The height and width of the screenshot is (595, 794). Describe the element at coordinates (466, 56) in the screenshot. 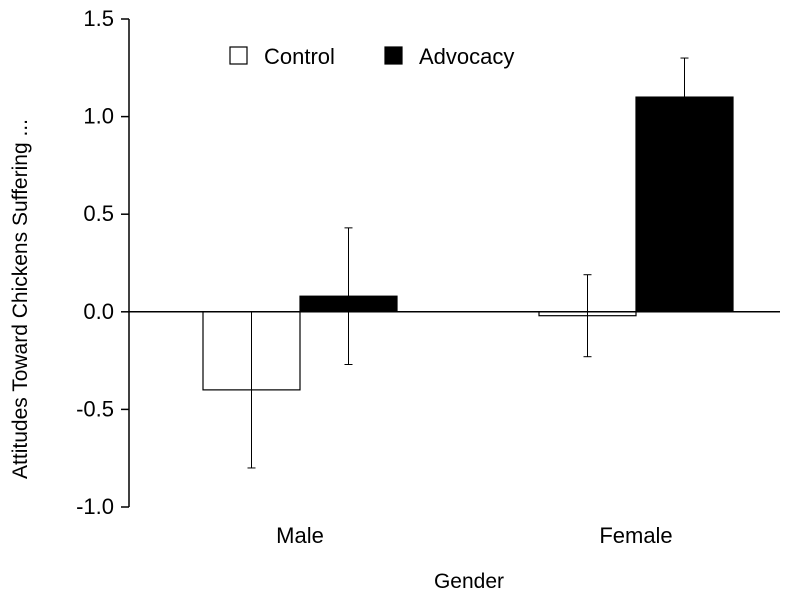

I see `legend-label-advocacy: Advocacy` at that location.